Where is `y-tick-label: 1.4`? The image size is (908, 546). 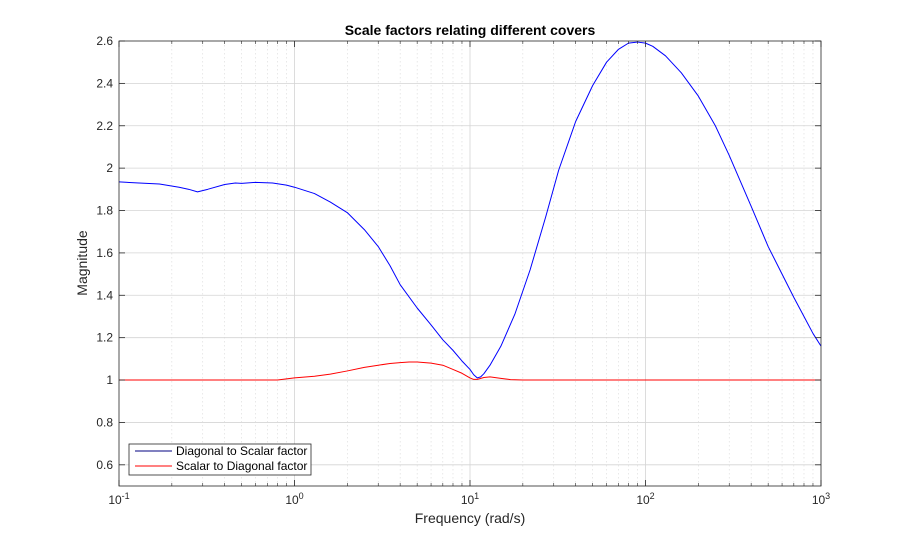 y-tick-label: 1.4 is located at coordinates (104, 295).